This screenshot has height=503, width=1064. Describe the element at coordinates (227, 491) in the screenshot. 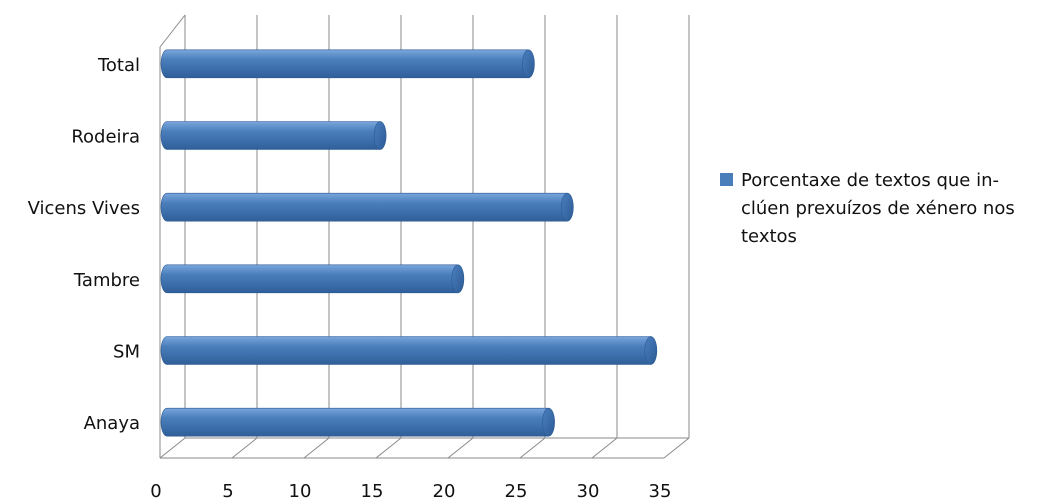

I see `x-tick-label: 5` at that location.